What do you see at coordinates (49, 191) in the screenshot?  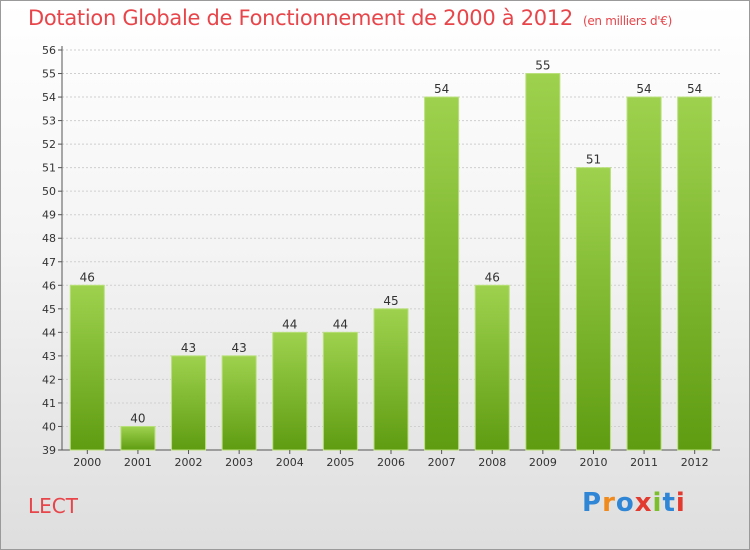 I see `y-tick-label: 50` at bounding box center [49, 191].